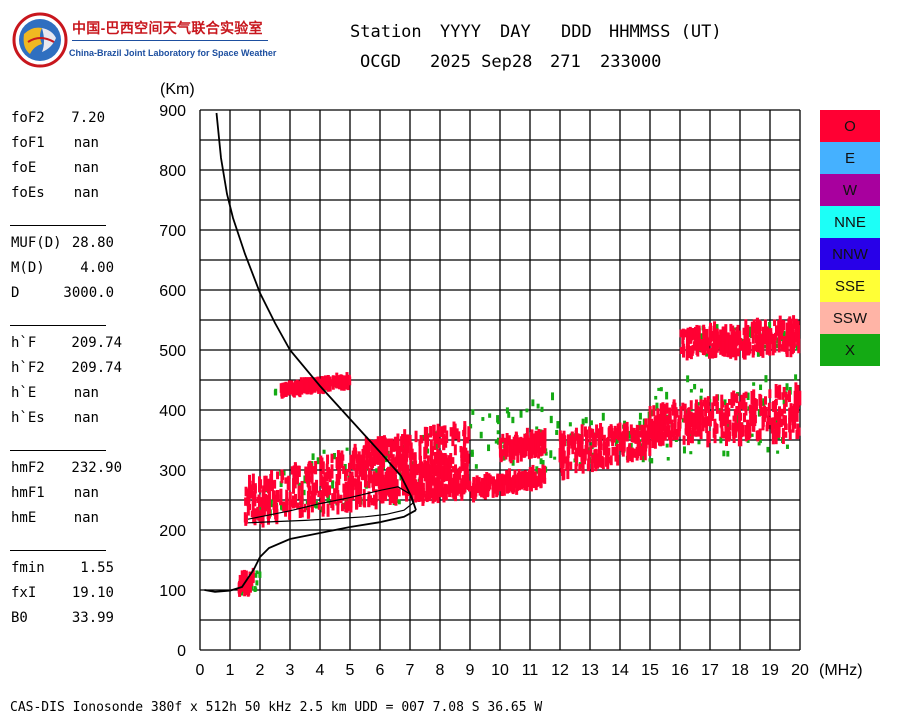 The image size is (900, 720). Describe the element at coordinates (28, 268) in the screenshot. I see `param-label-md: M(D)` at that location.